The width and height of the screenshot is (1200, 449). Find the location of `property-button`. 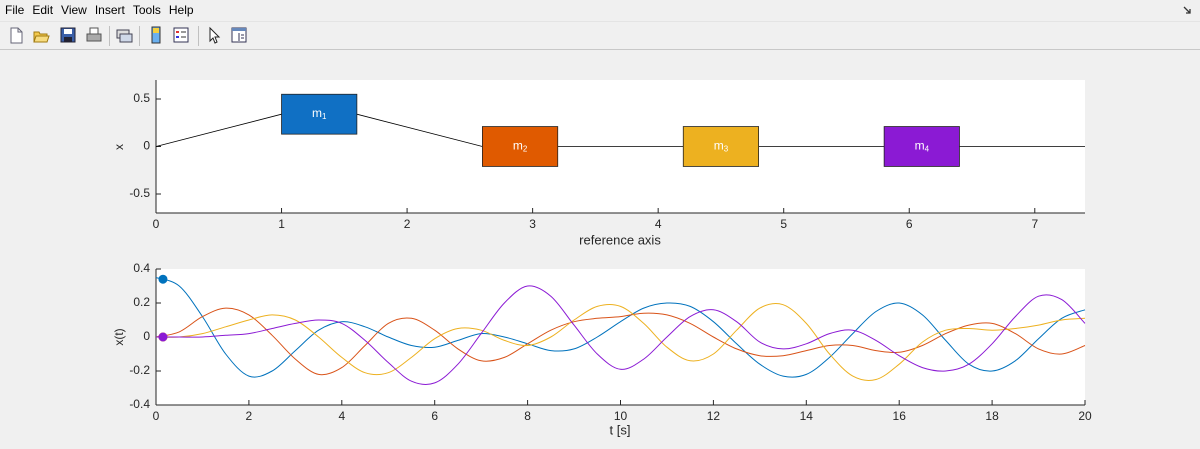

property-button is located at coordinates (239, 35).